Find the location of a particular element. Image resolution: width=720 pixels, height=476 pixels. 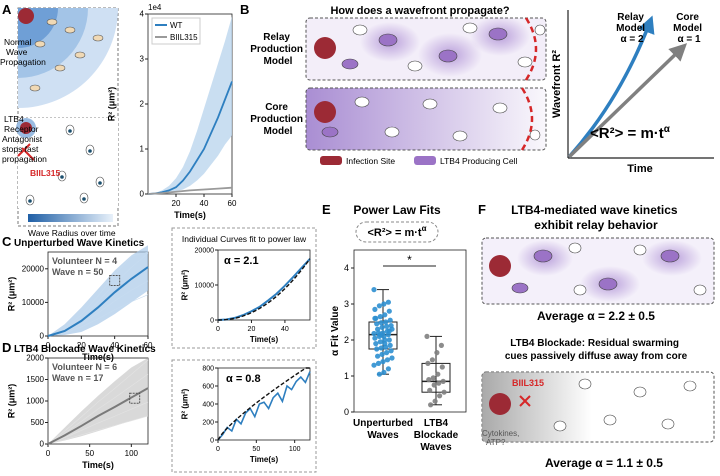

neutrophil-icons is located at coordinates (66, 55).